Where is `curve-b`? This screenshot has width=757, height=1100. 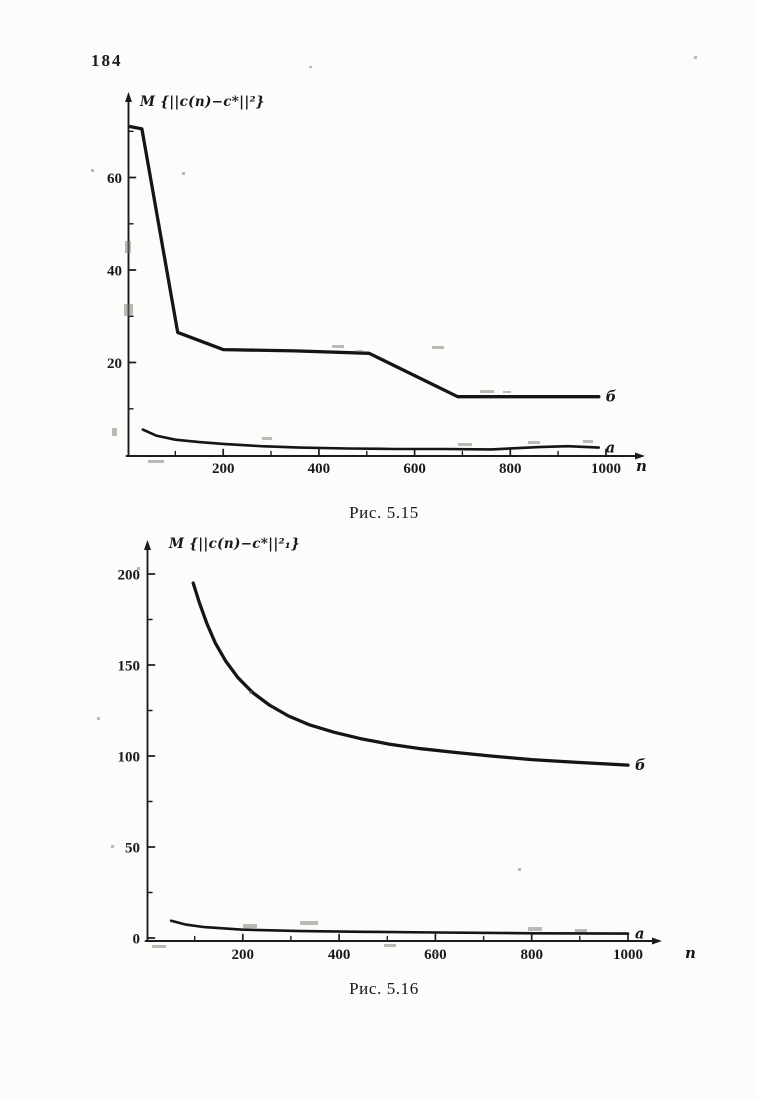
curve-b is located at coordinates (410, 674).